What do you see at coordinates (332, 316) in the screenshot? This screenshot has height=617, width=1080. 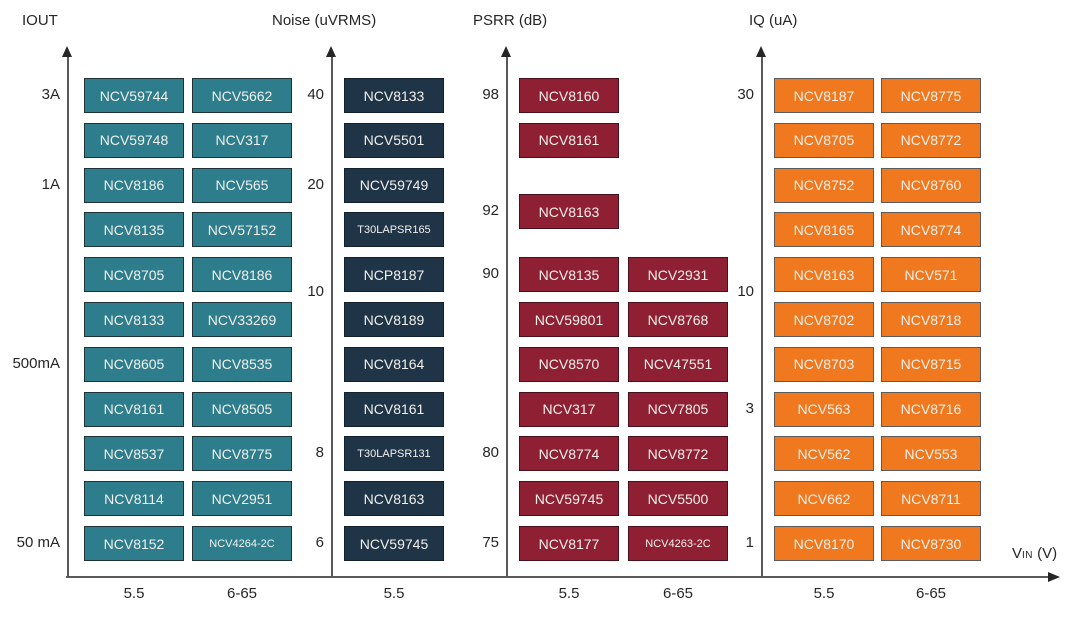 I see `y-axis-line-noise` at bounding box center [332, 316].